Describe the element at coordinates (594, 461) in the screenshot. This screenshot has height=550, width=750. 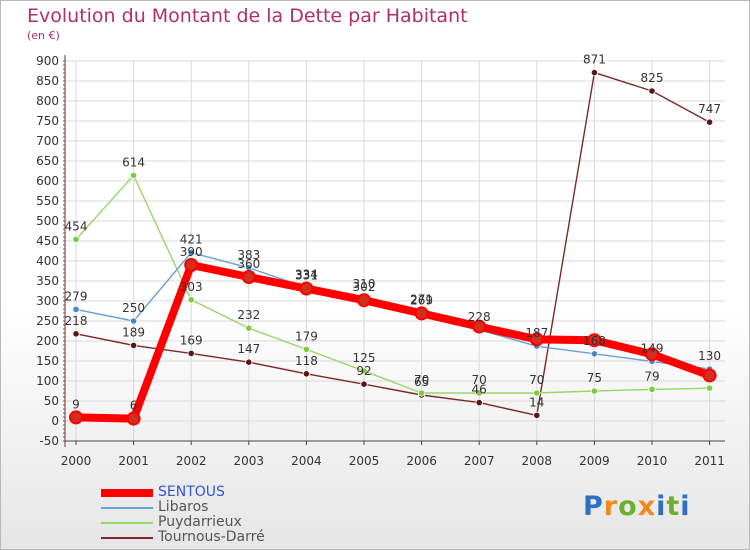
I see `x-tick-label: 2009` at that location.